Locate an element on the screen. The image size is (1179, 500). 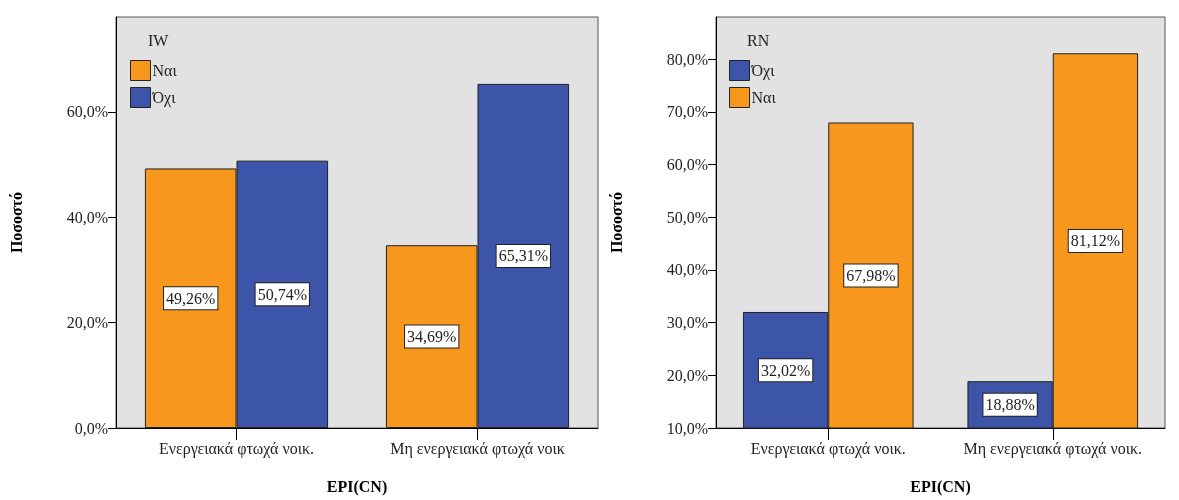
data-label: 18,88% is located at coordinates (1010, 405).